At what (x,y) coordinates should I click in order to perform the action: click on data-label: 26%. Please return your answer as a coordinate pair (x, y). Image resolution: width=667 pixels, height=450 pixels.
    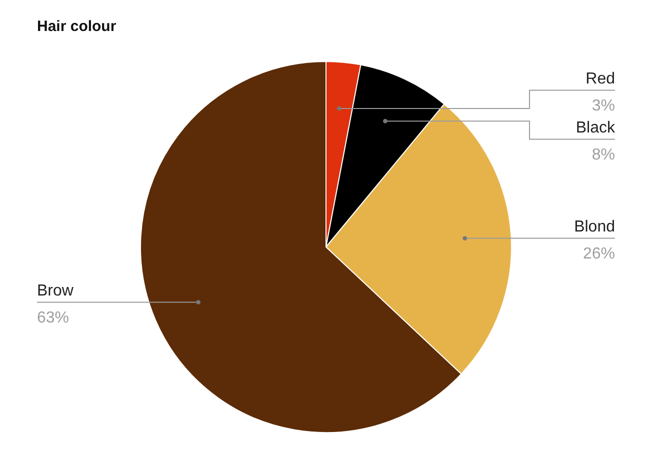
    Looking at the image, I should click on (598, 253).